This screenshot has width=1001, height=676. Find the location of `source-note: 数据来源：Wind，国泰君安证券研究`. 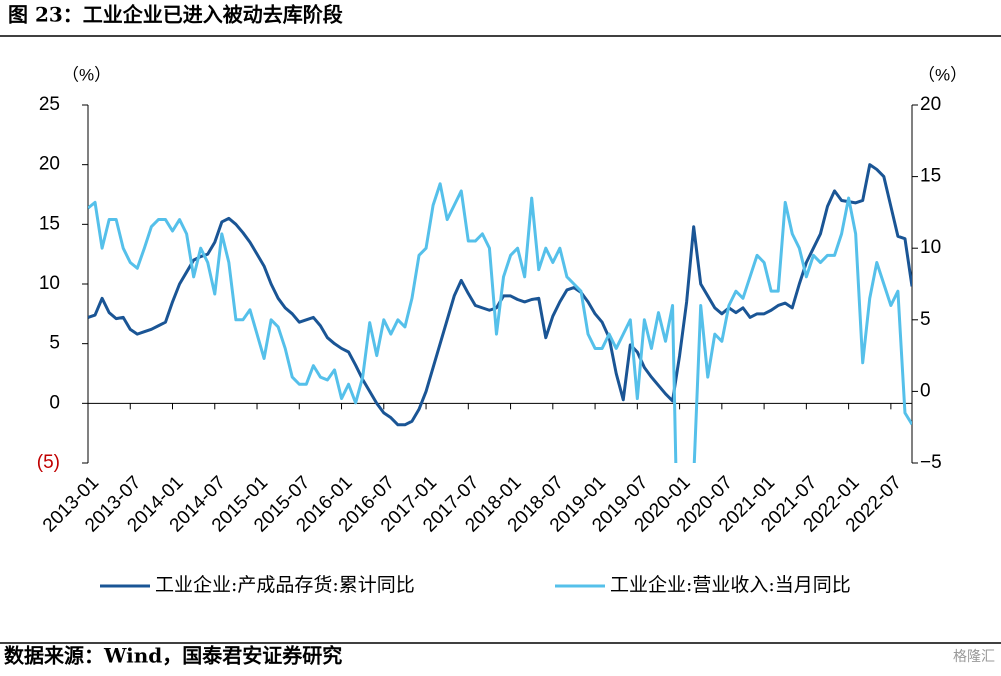

source-note: 数据来源：Wind，国泰君安证券研究 is located at coordinates (173, 656).